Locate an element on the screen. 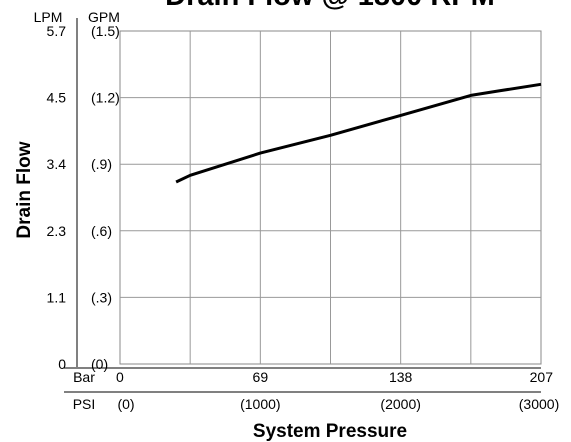 The height and width of the screenshot is (442, 571). y-tick-label-lpm: 3.4 is located at coordinates (57, 164).